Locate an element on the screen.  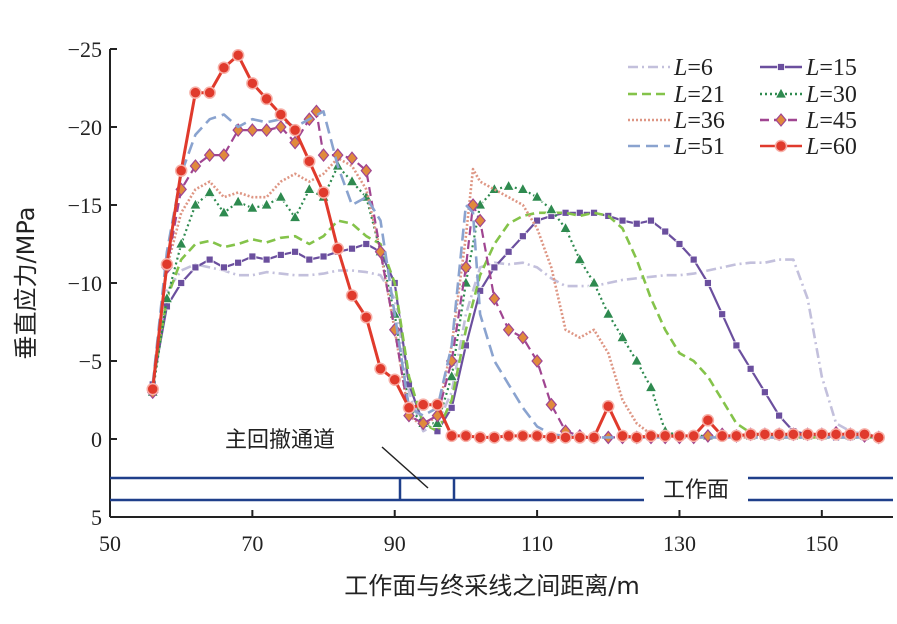
legend-label: L=36 is located at coordinates (699, 121).